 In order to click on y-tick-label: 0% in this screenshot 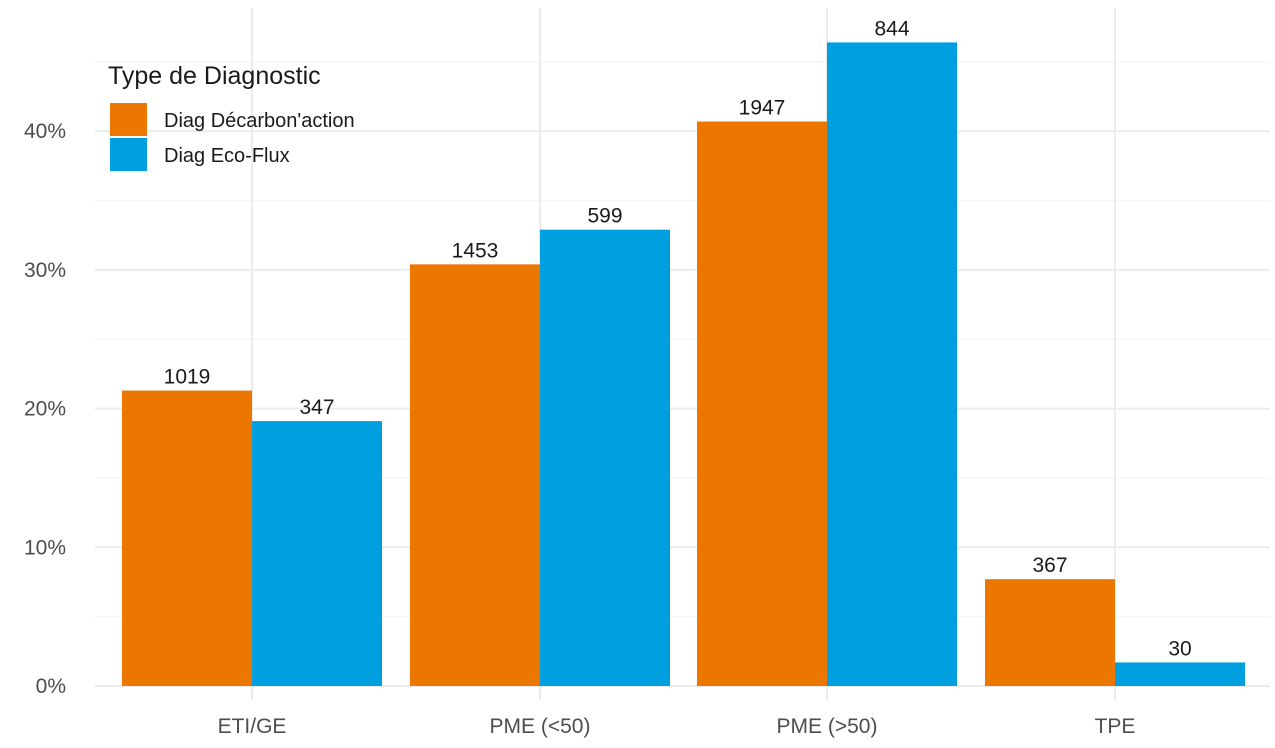, I will do `click(51, 686)`.